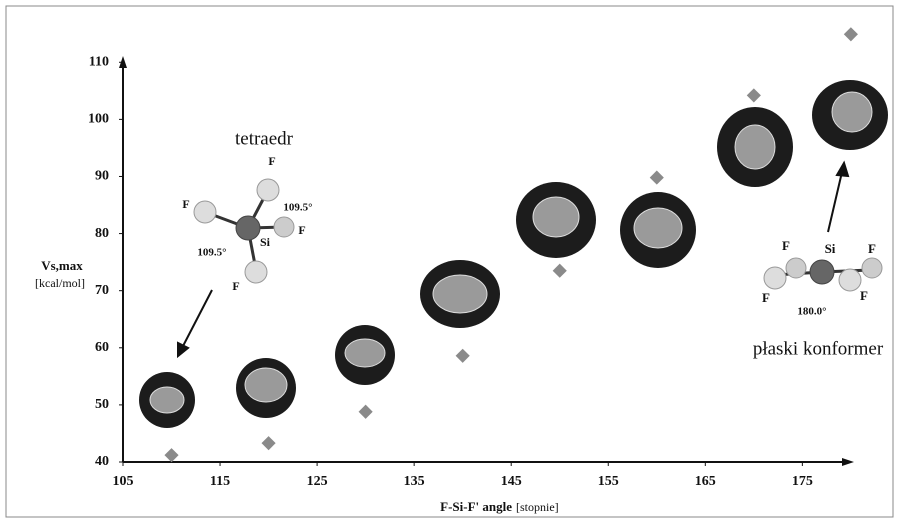  I want to click on angle-label: 180.0°, so click(811, 312).